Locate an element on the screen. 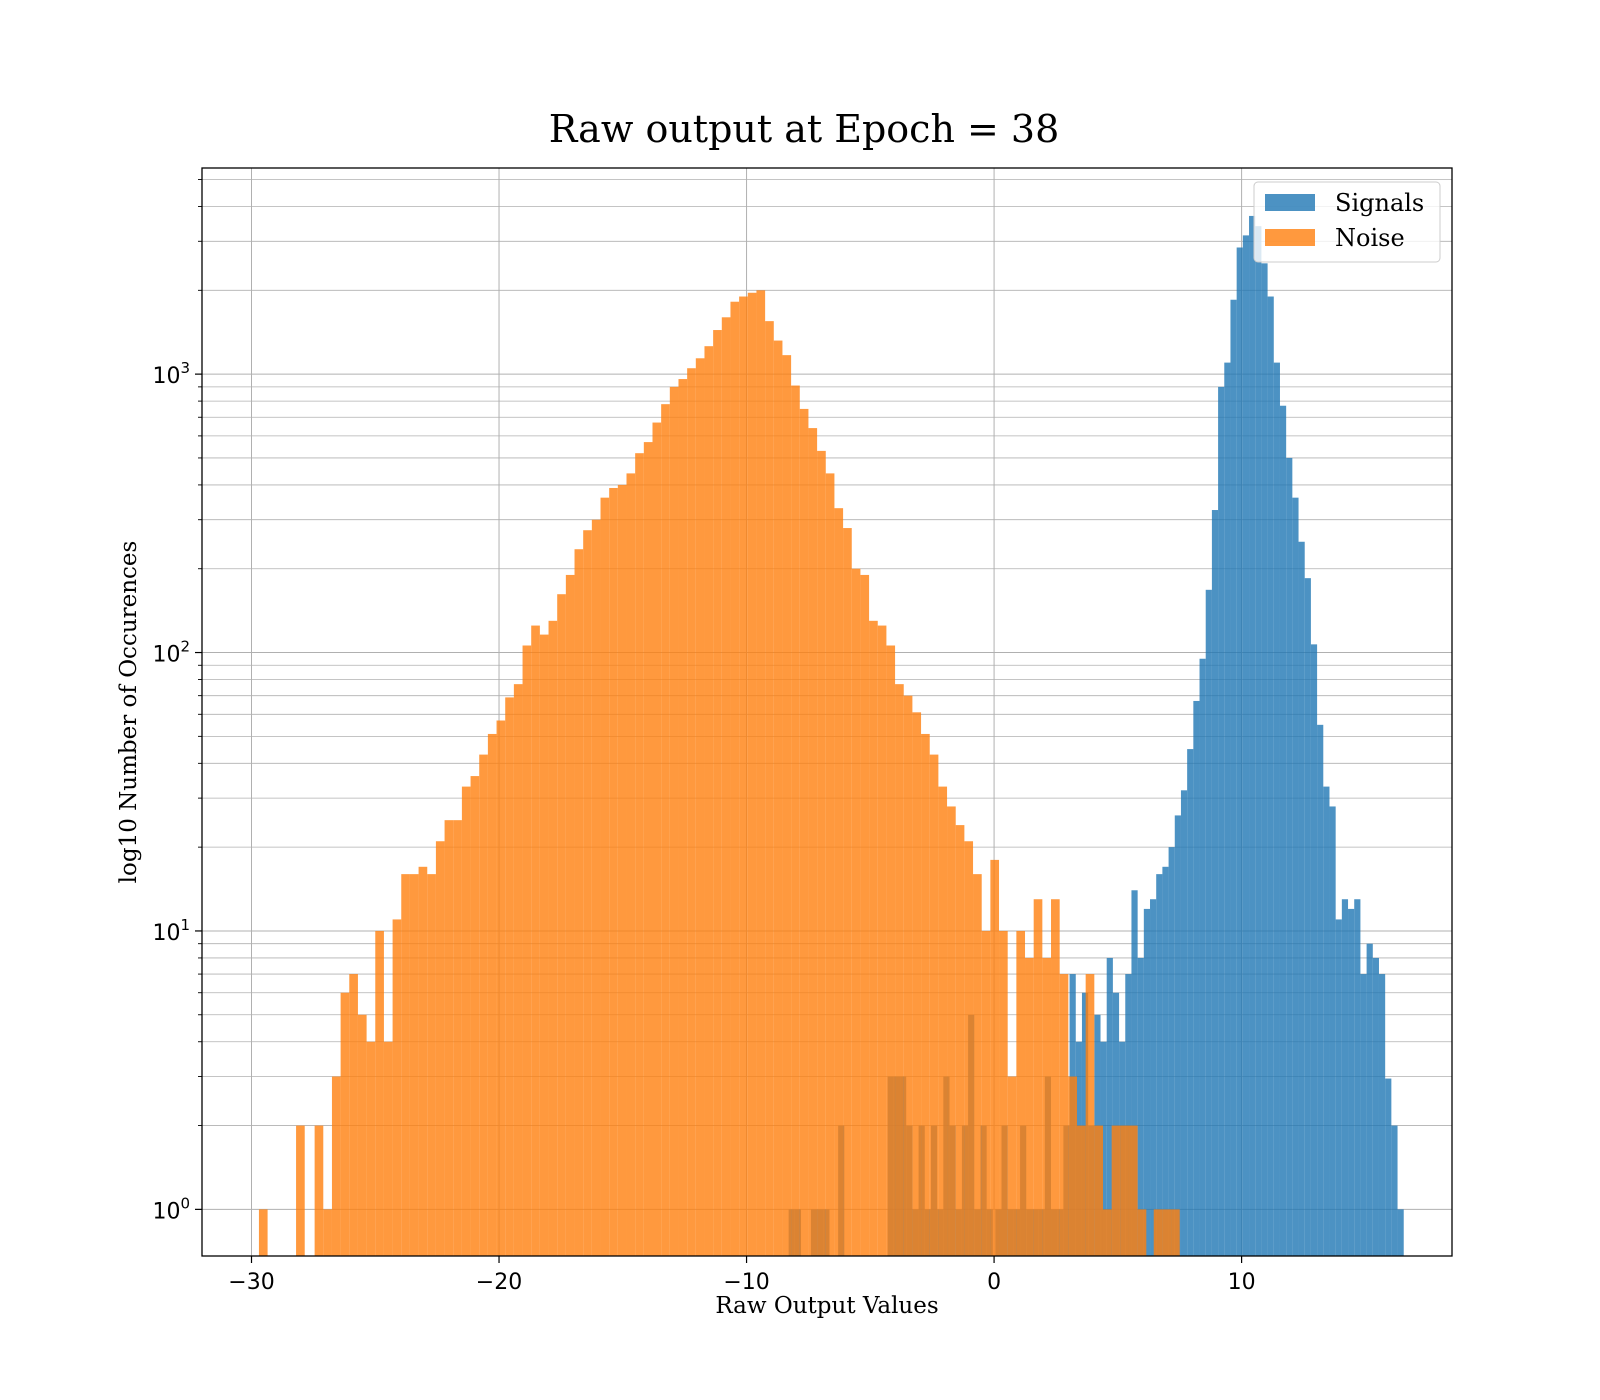  x-tick-label: 10 is located at coordinates (1242, 1282).